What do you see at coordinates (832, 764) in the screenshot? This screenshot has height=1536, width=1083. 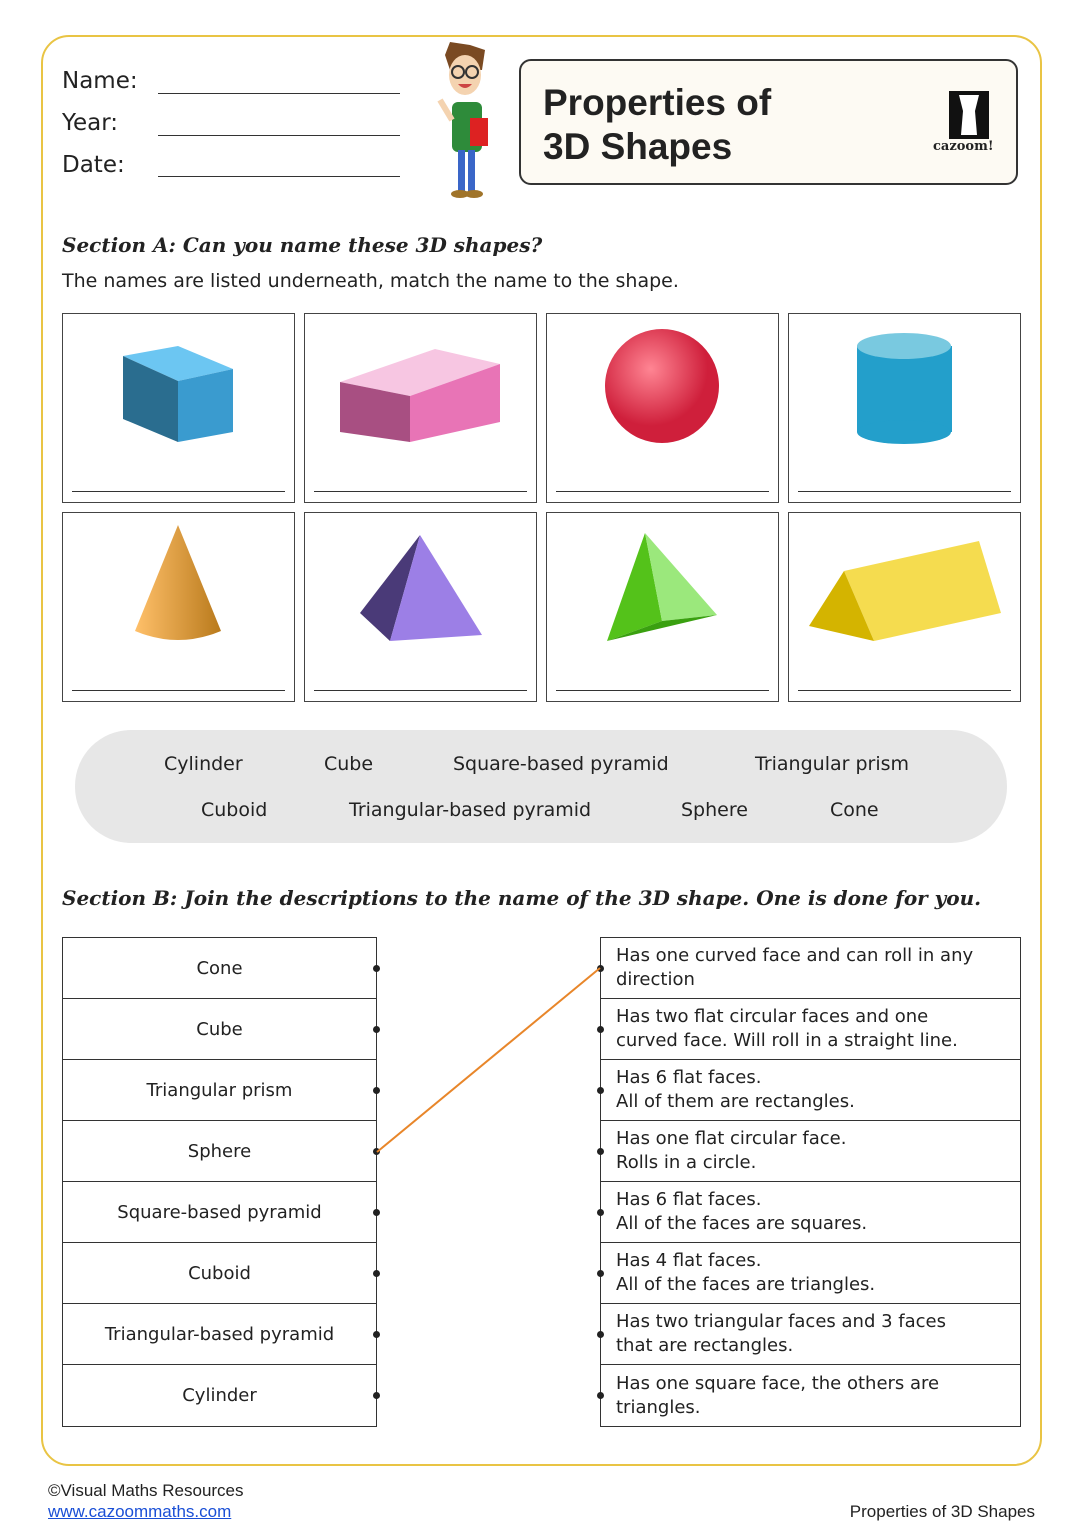 I see `word-bank-item: Triangular prism` at bounding box center [832, 764].